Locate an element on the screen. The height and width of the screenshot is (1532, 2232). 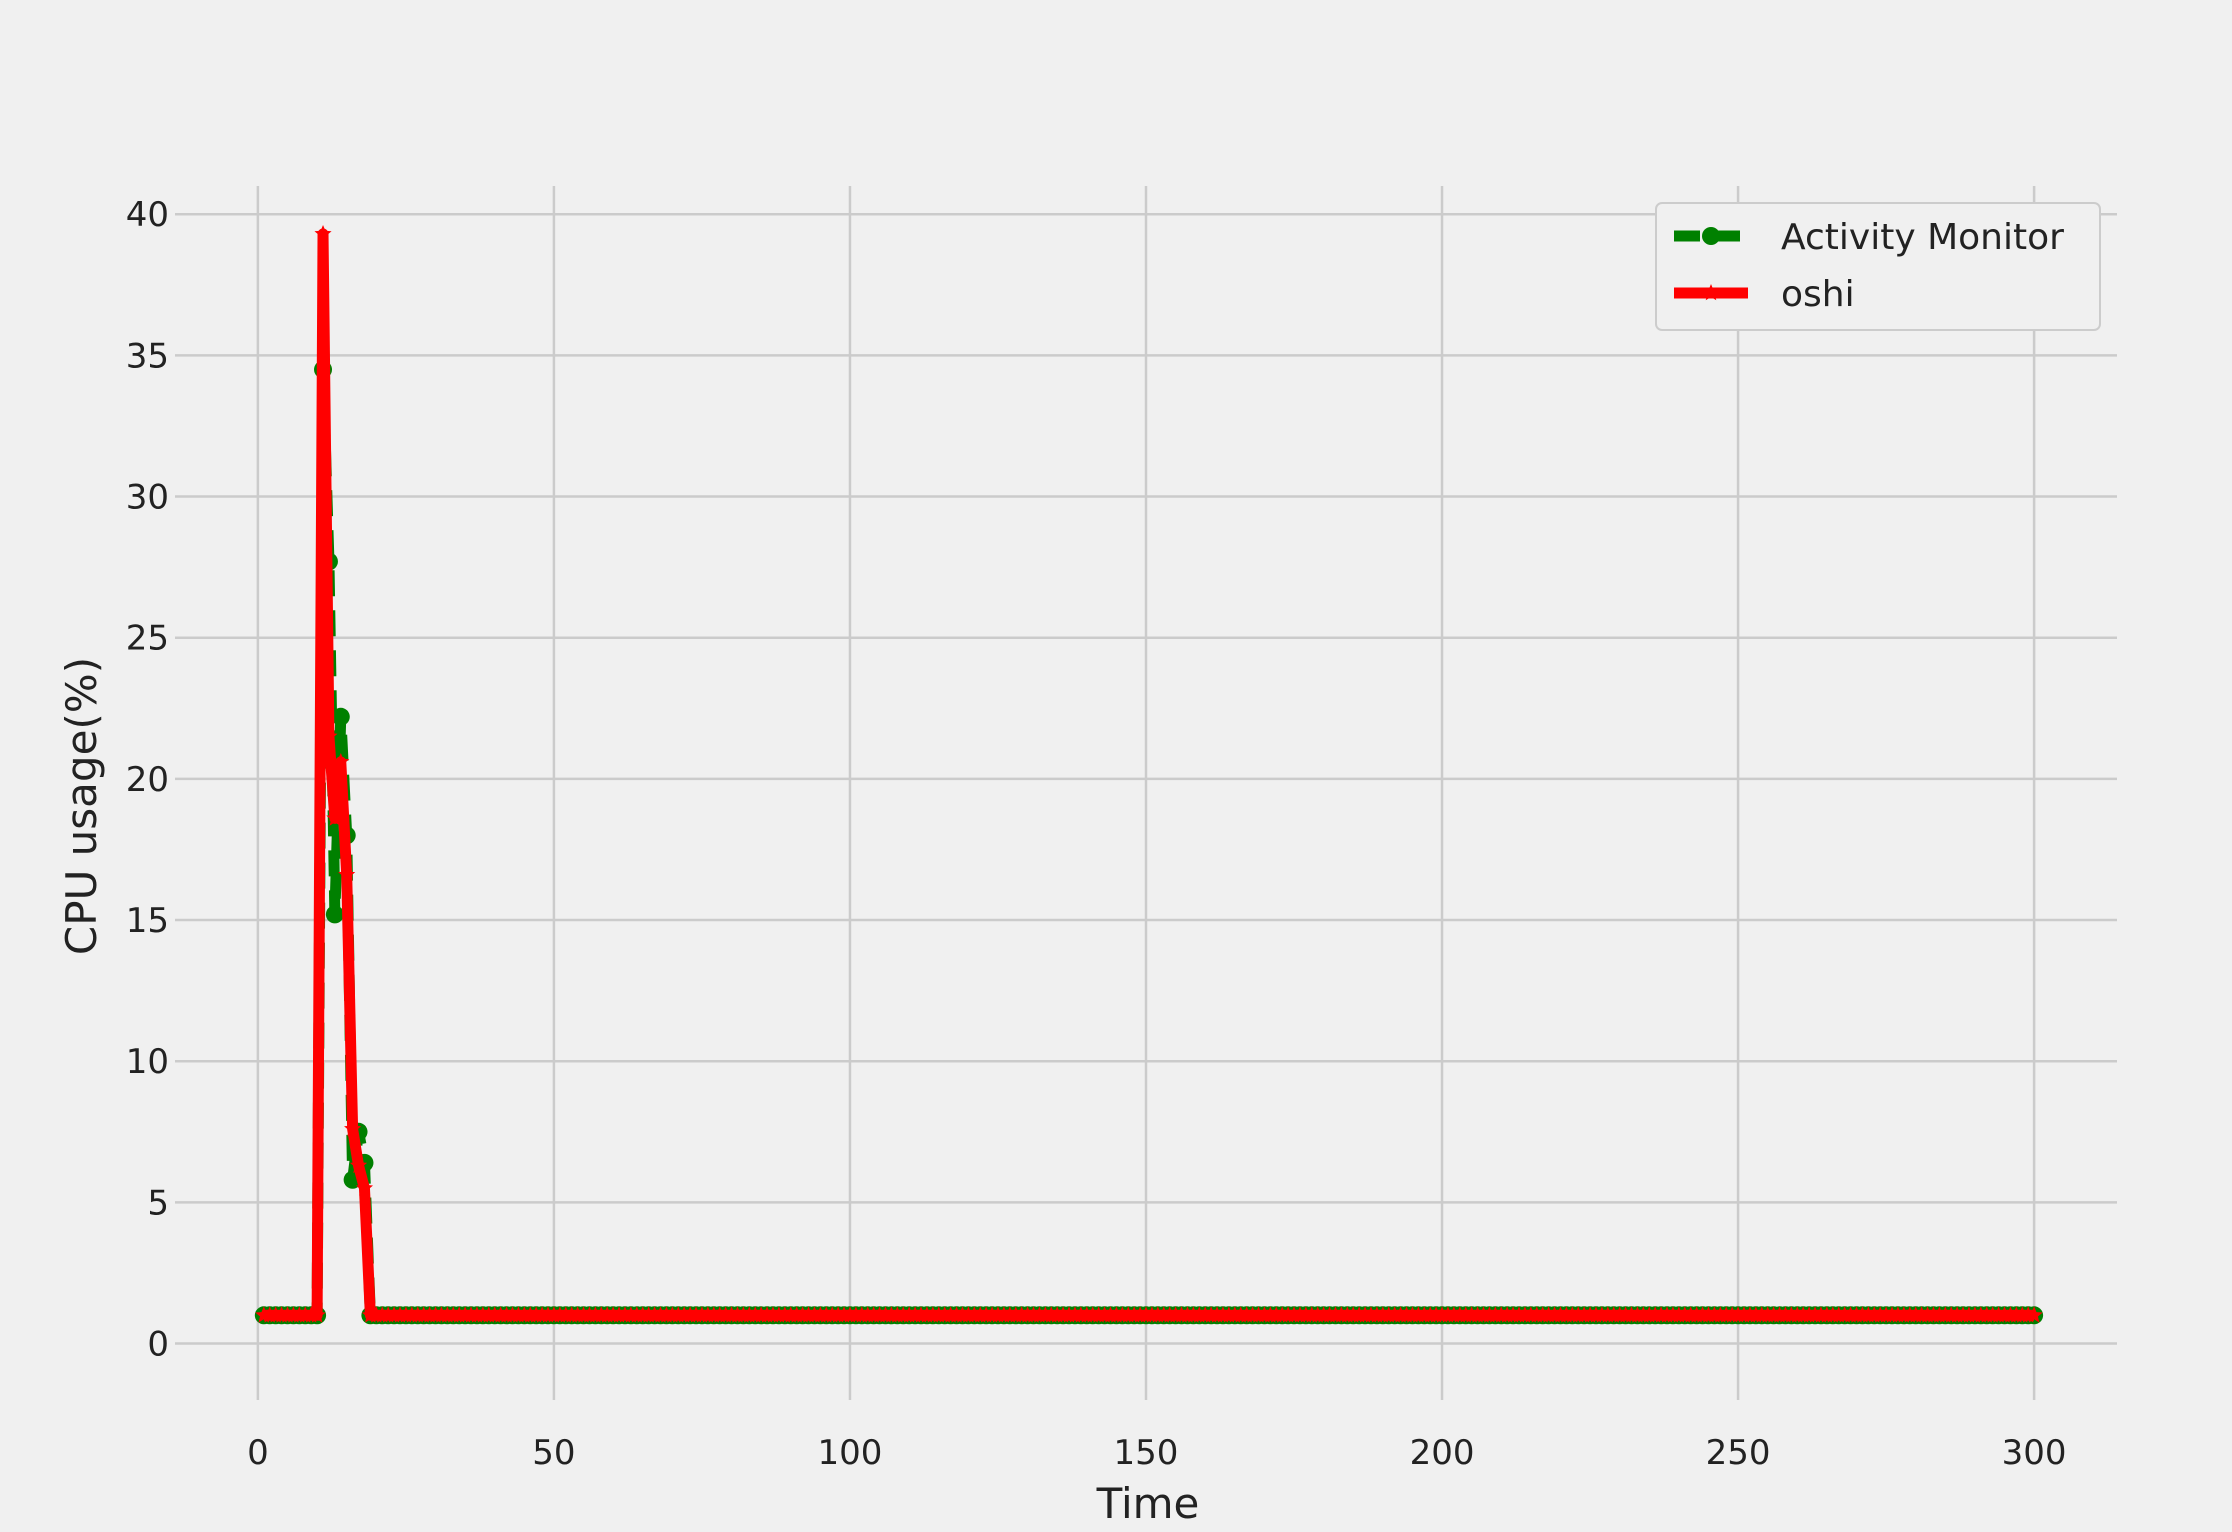
x-tick-label: 250 is located at coordinates (1738, 1453).